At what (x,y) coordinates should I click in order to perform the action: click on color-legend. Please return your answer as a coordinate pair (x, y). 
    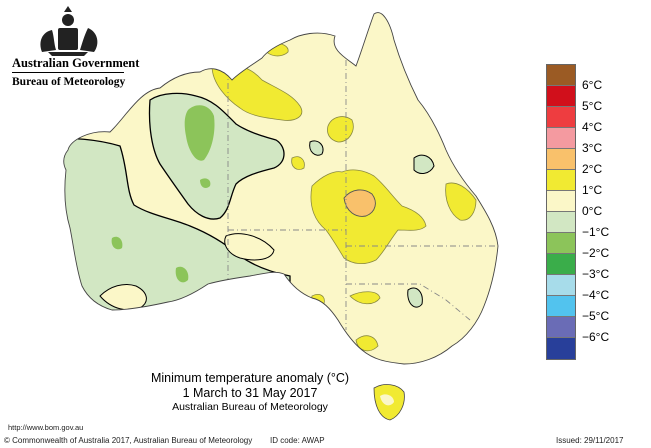
    Looking at the image, I should click on (561, 212).